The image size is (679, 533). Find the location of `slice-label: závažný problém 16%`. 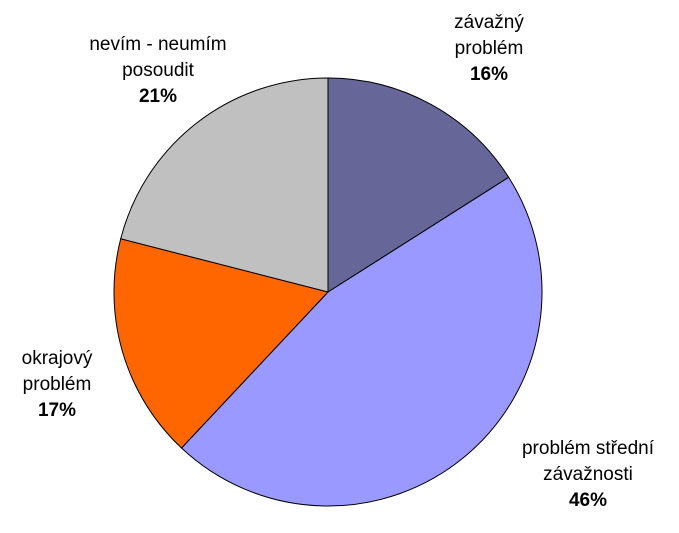

slice-label: závažný problém 16% is located at coordinates (489, 49).